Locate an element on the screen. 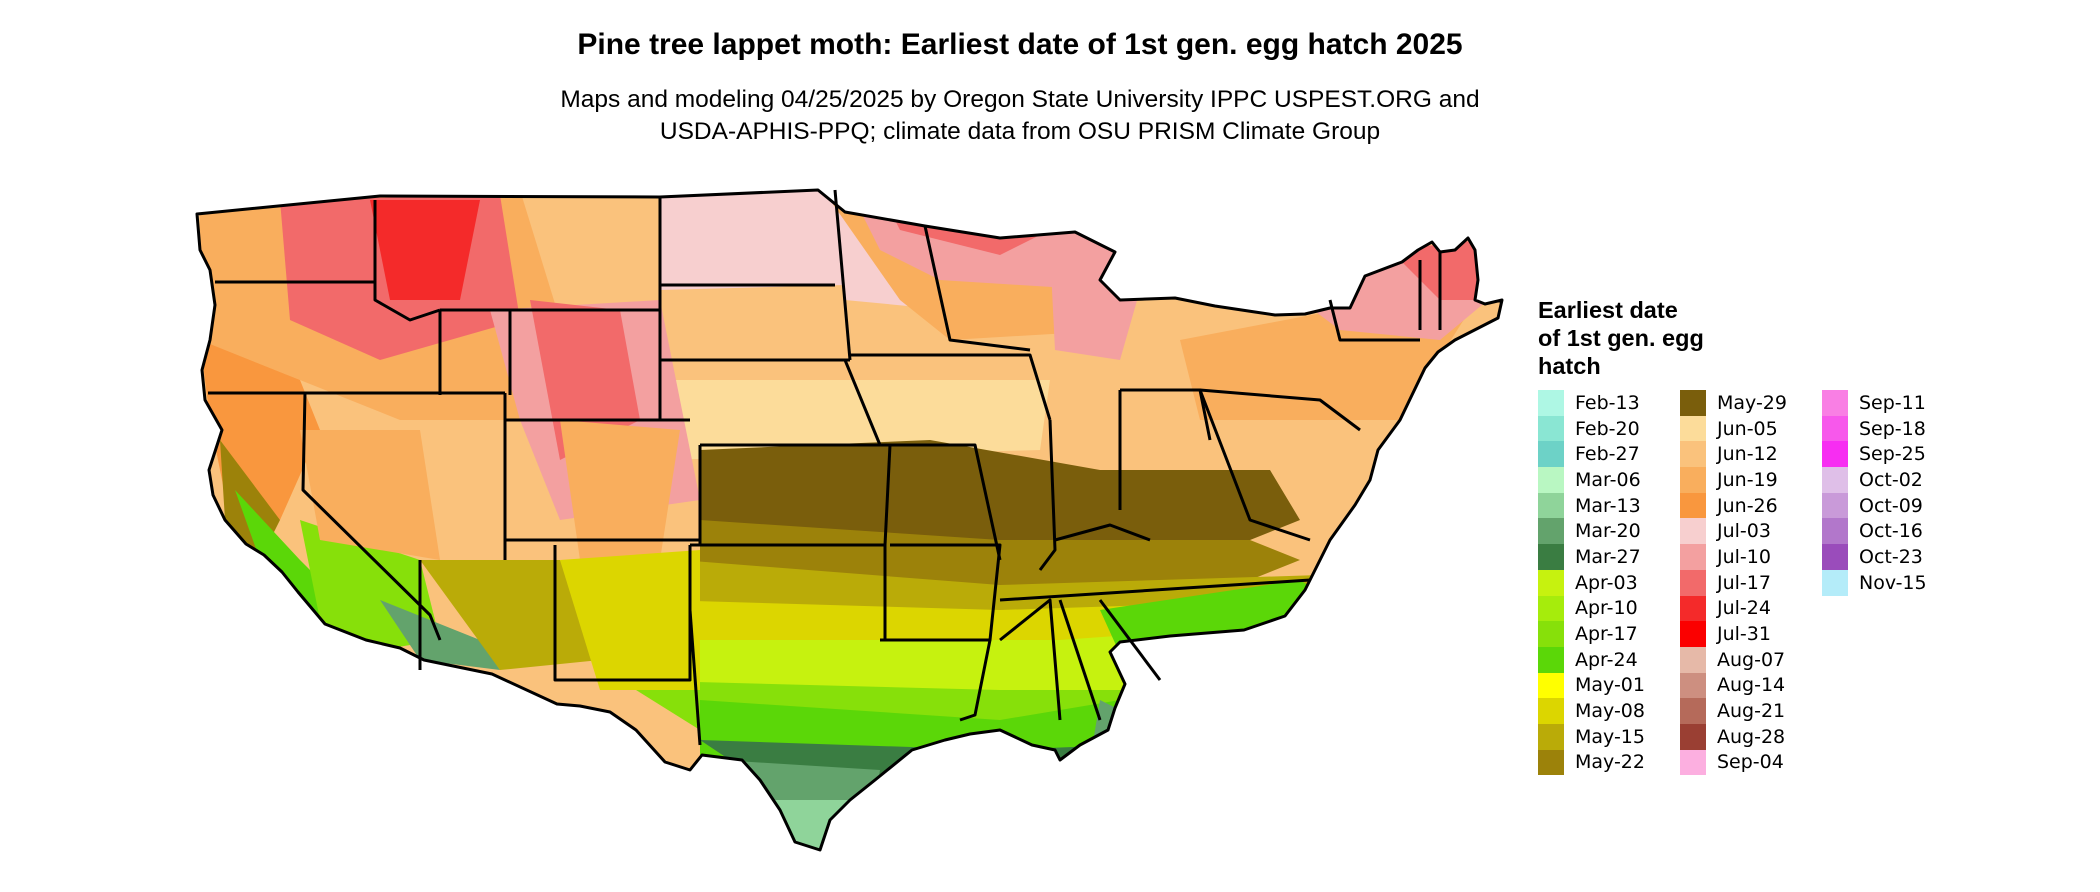  legend-label: Sep-04 is located at coordinates (1750, 762).